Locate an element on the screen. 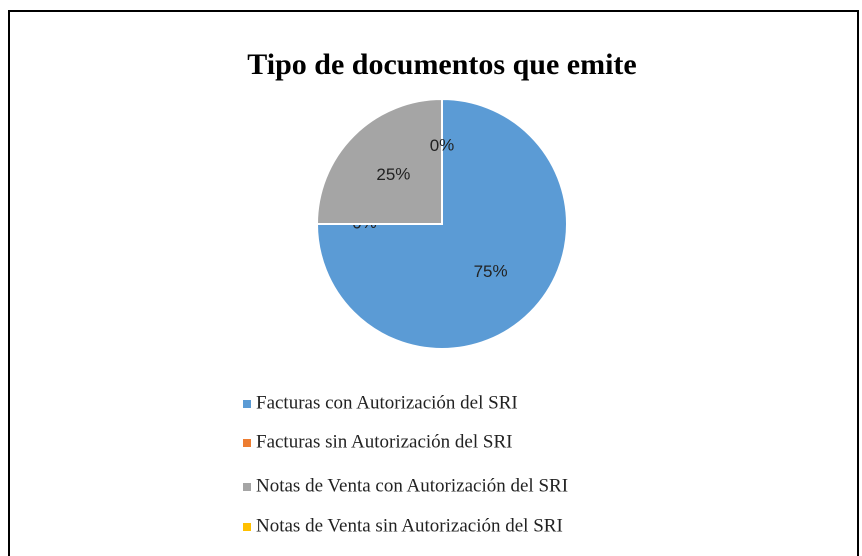 The height and width of the screenshot is (556, 862). legend-label: Facturas con Autorización del SRI is located at coordinates (387, 402).